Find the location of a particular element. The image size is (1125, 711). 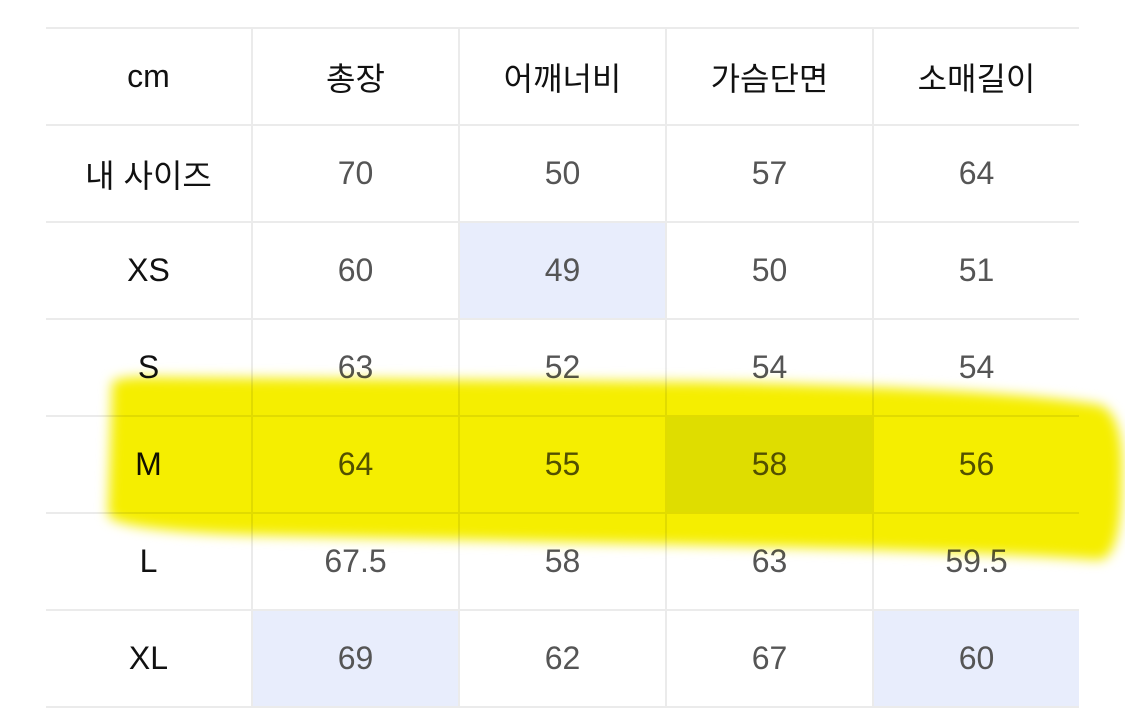

table-row: M 64 55 58 56 is located at coordinates (562, 464).